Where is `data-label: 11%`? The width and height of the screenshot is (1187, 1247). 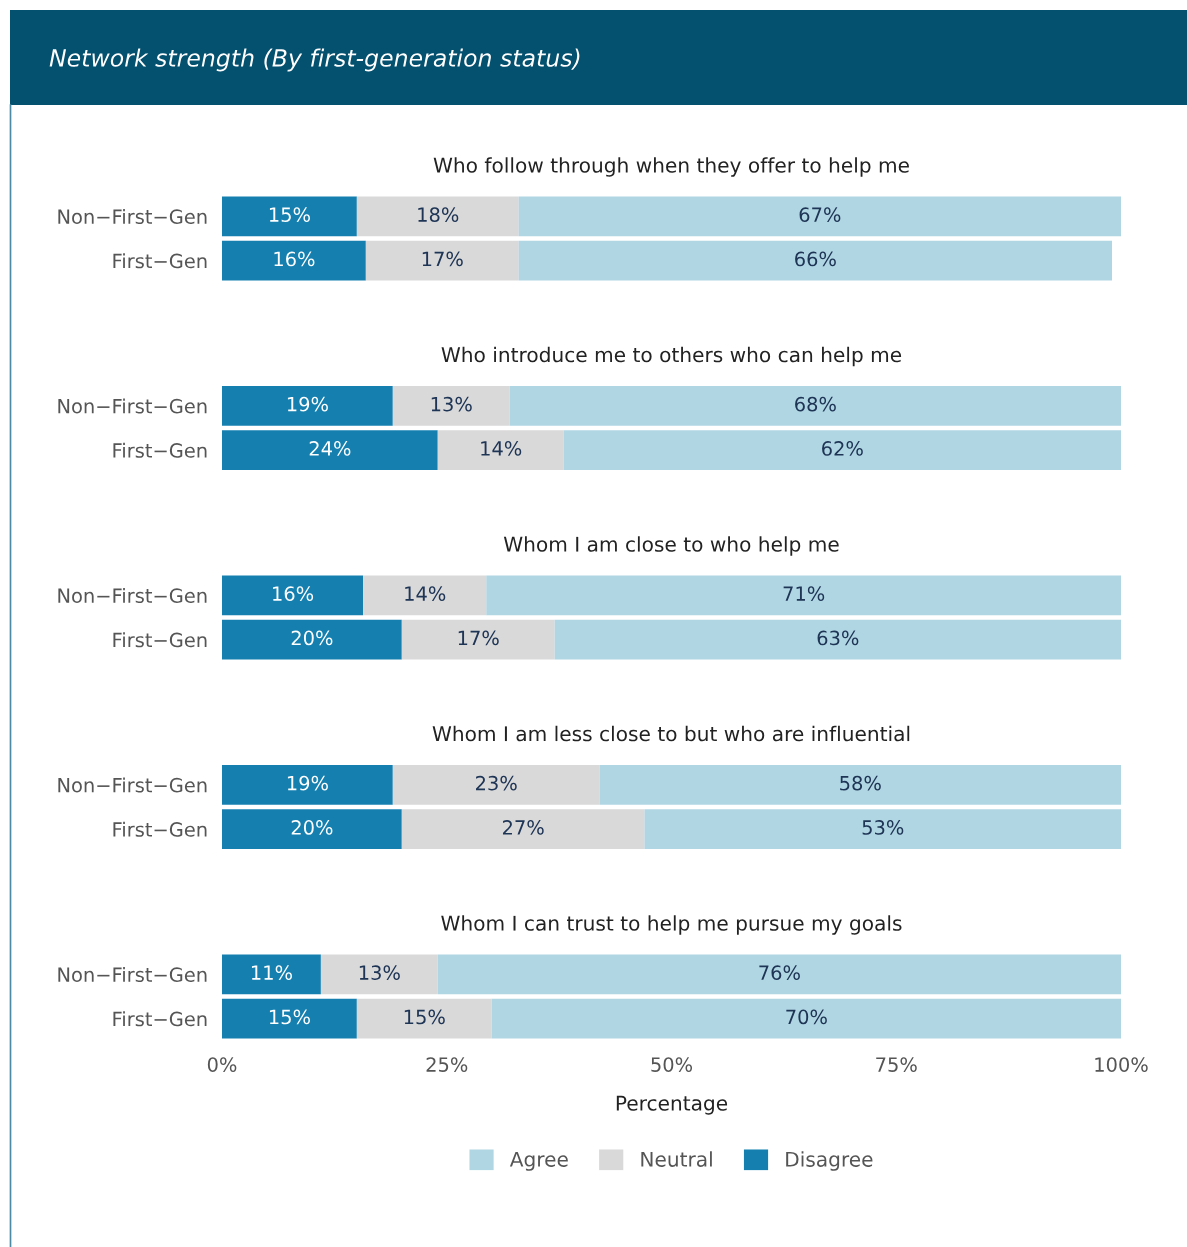 data-label: 11% is located at coordinates (271, 972).